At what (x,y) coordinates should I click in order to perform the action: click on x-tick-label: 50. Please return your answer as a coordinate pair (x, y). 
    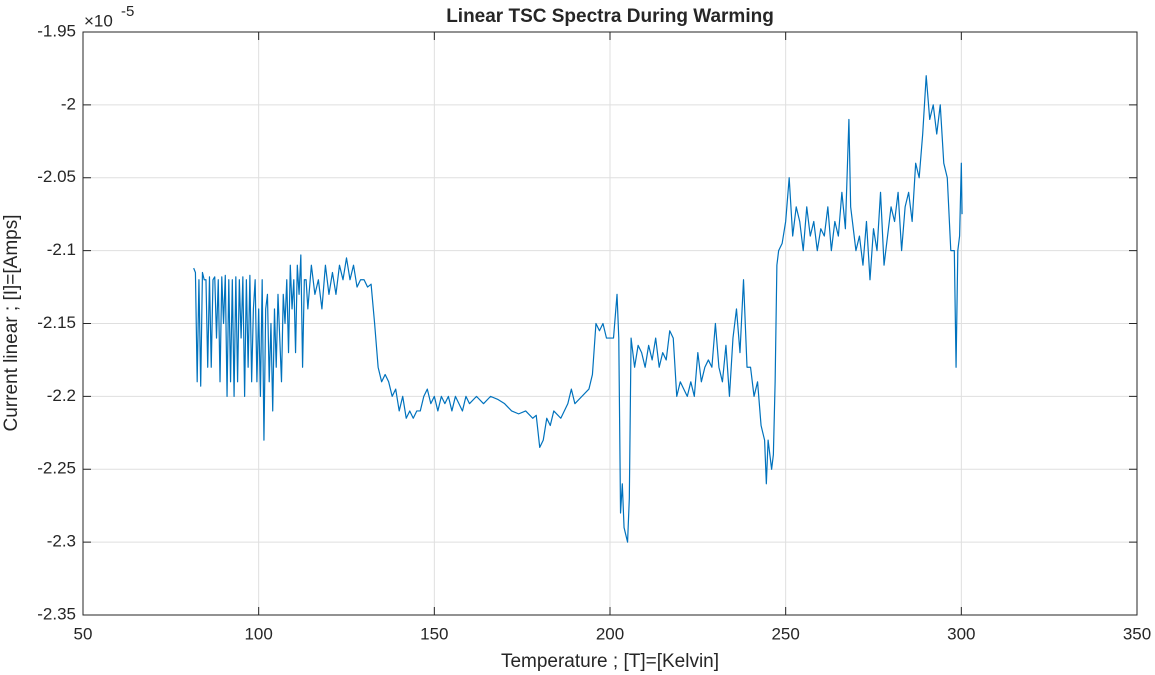
    Looking at the image, I should click on (83, 633).